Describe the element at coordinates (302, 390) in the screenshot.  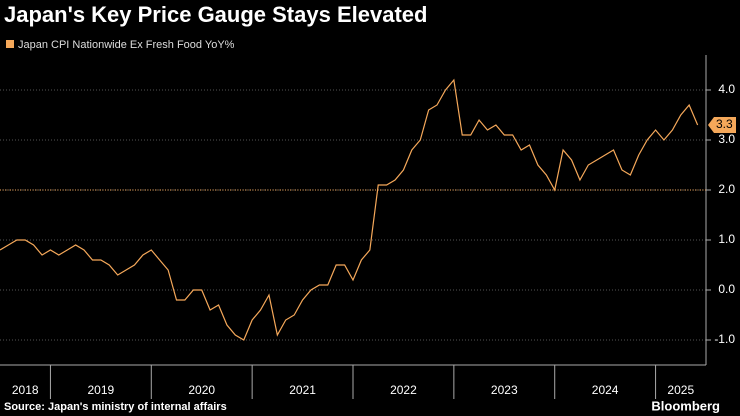
I see `x-tick-label: 2021` at that location.